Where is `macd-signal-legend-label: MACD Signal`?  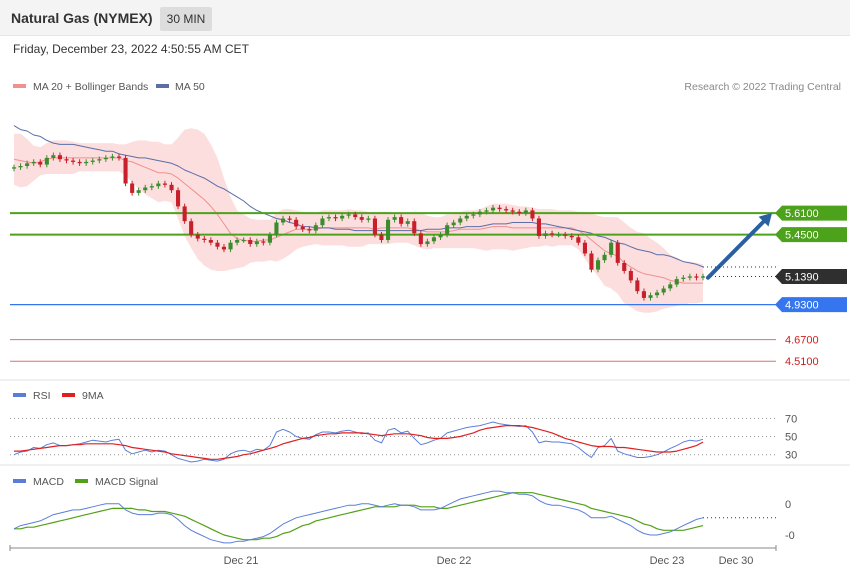 macd-signal-legend-label: MACD Signal is located at coordinates (126, 482).